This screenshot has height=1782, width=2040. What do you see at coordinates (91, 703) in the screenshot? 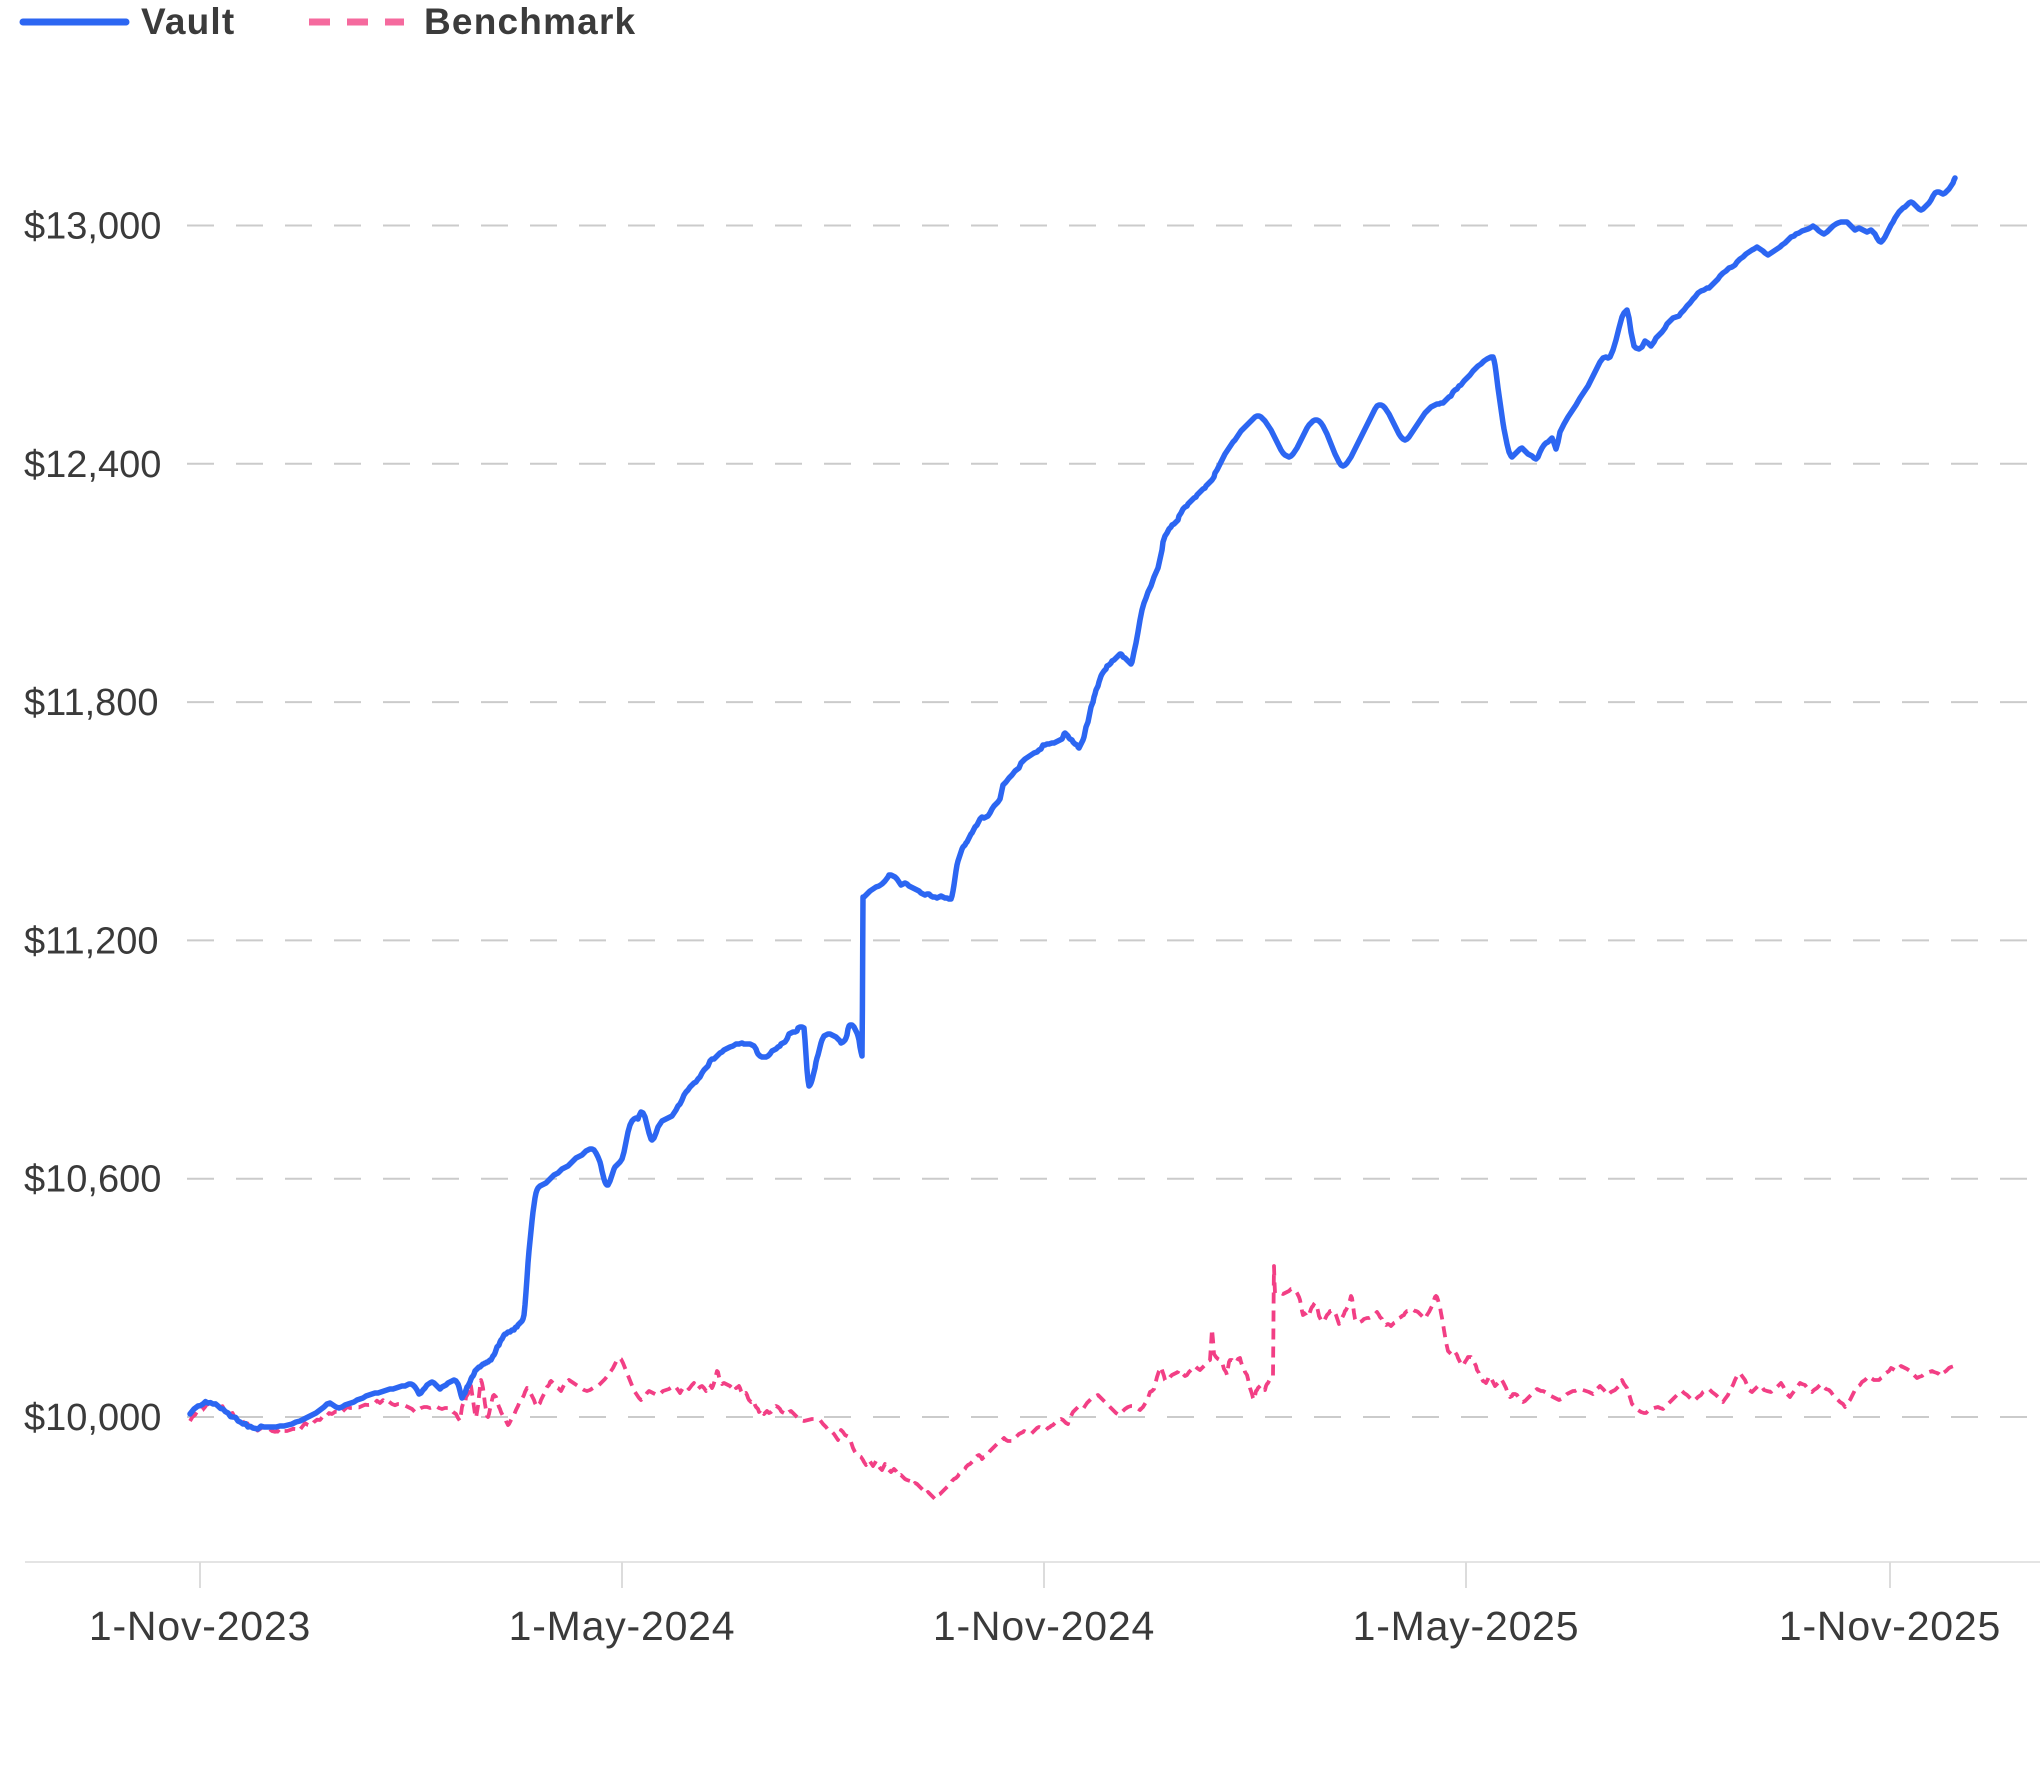
I see `svg-text: $11,800` at bounding box center [91, 703].